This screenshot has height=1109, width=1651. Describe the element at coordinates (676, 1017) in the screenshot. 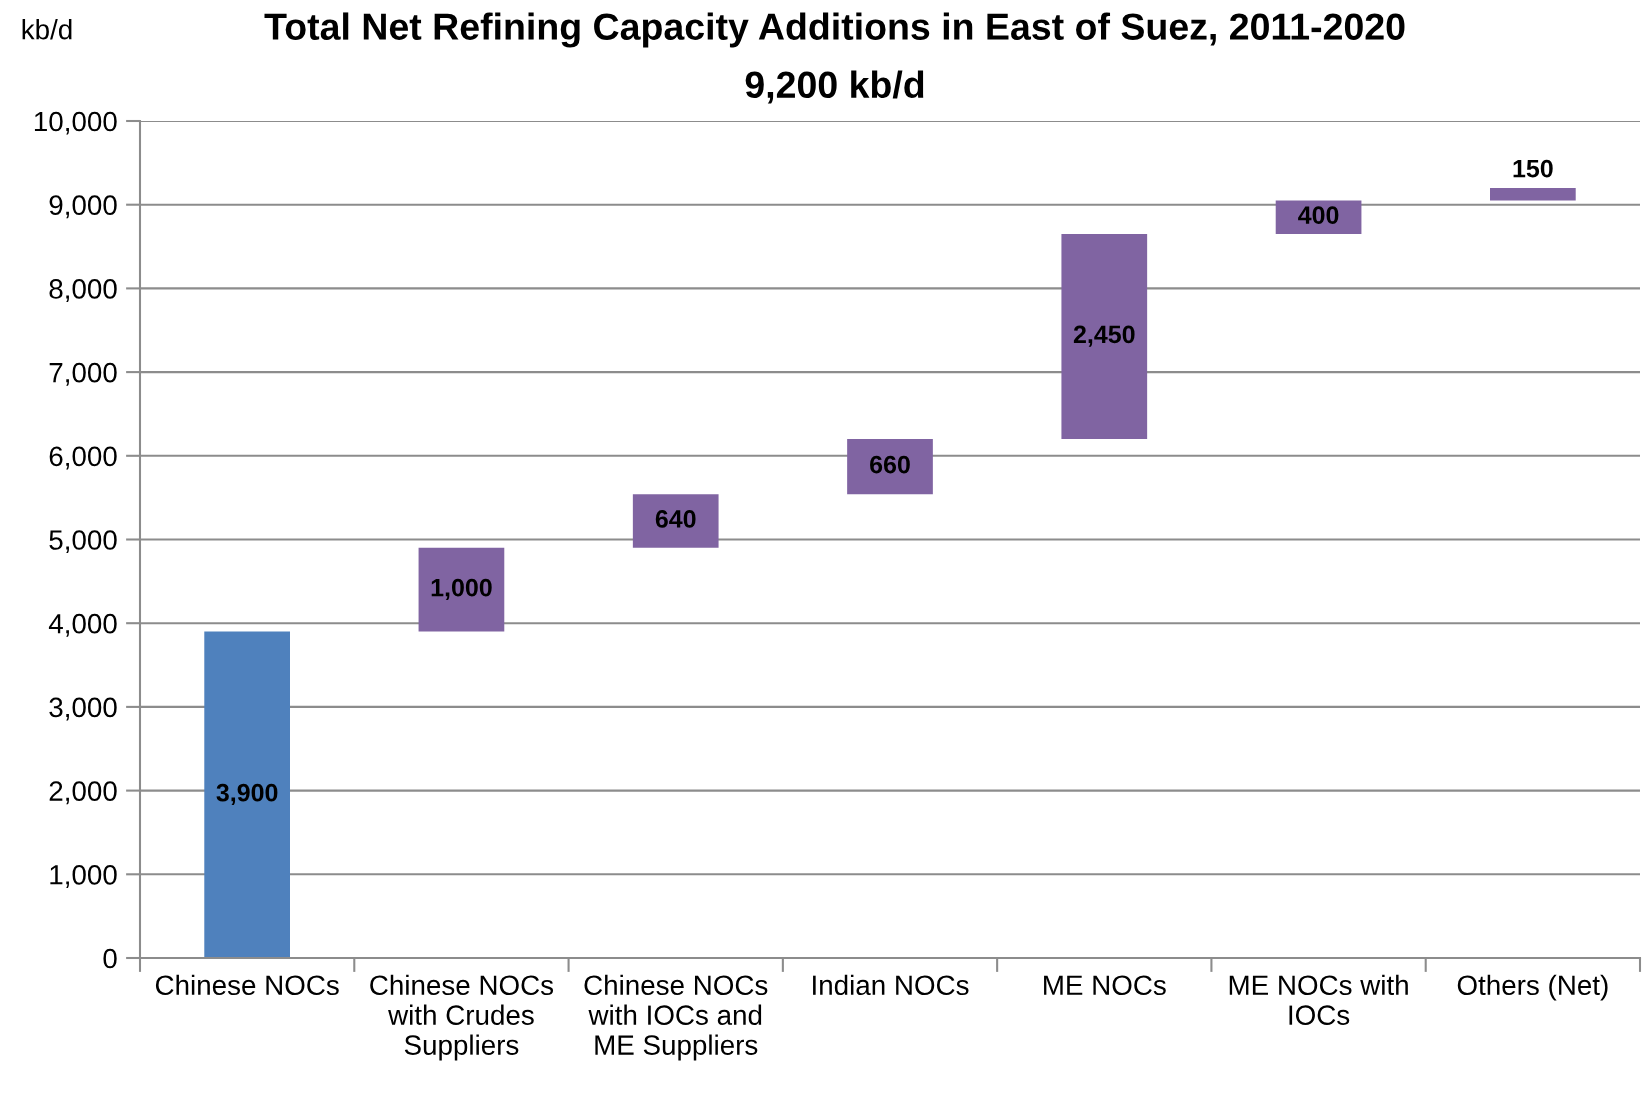

I see `x-tick-label: Chinese NOCs with IOCs and ME Suppliers` at that location.